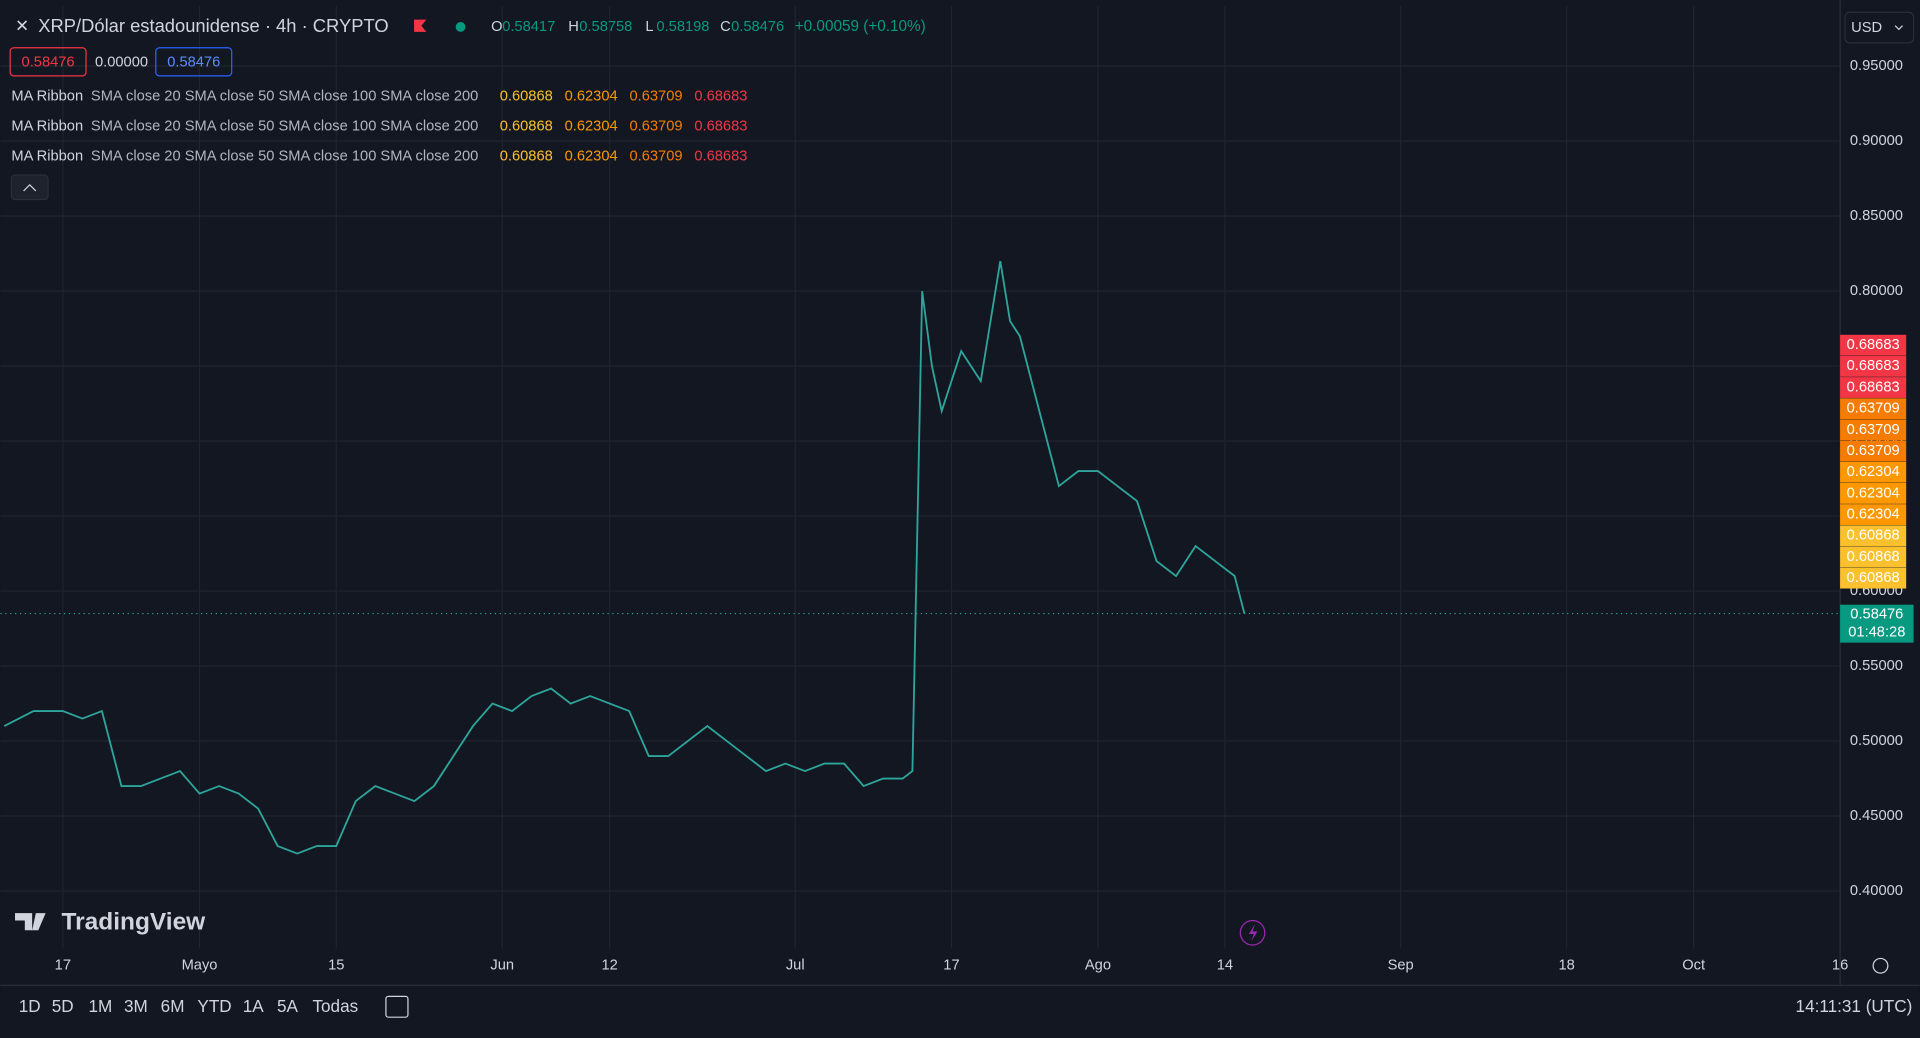  I want to click on change: +0.00059 (+0.10%), so click(860, 26).